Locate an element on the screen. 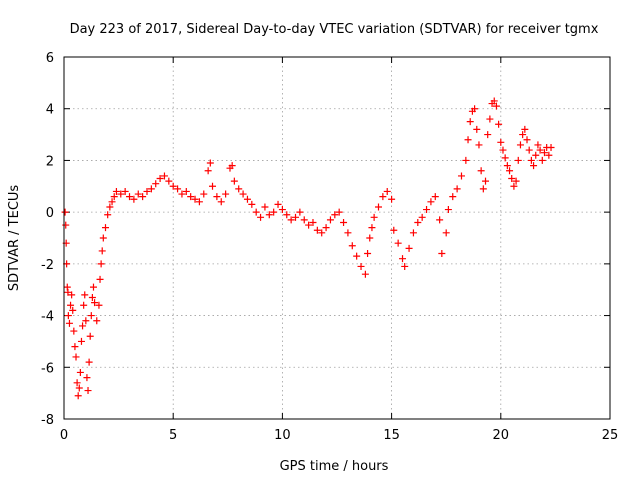  x-tick-label: 0 is located at coordinates (64, 435).